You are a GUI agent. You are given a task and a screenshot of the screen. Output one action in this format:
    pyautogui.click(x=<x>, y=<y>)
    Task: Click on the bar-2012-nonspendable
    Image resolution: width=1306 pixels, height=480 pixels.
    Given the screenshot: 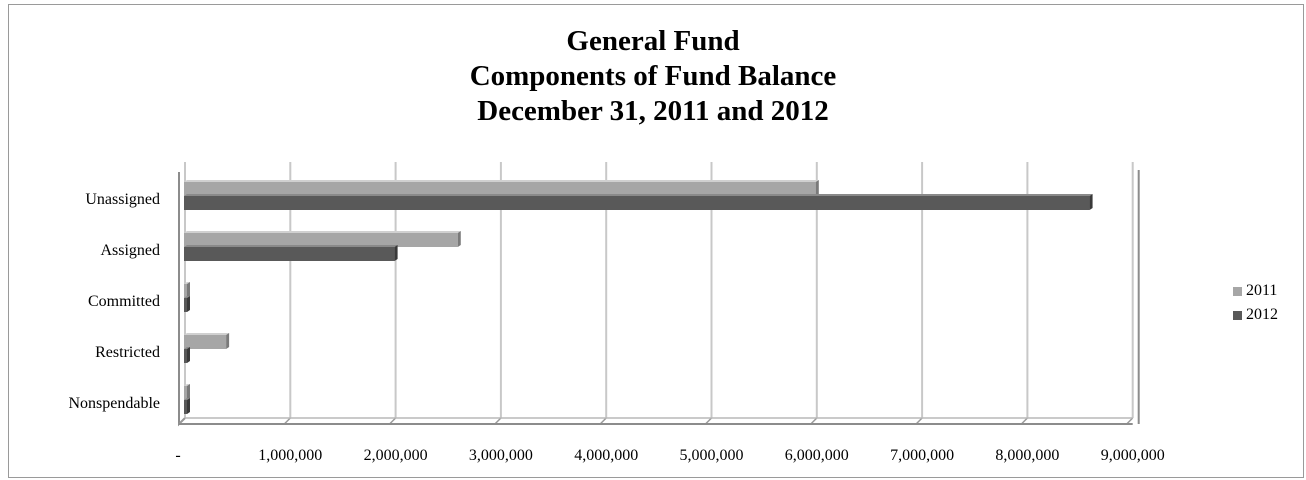 What is the action you would take?
    pyautogui.click(x=185, y=407)
    